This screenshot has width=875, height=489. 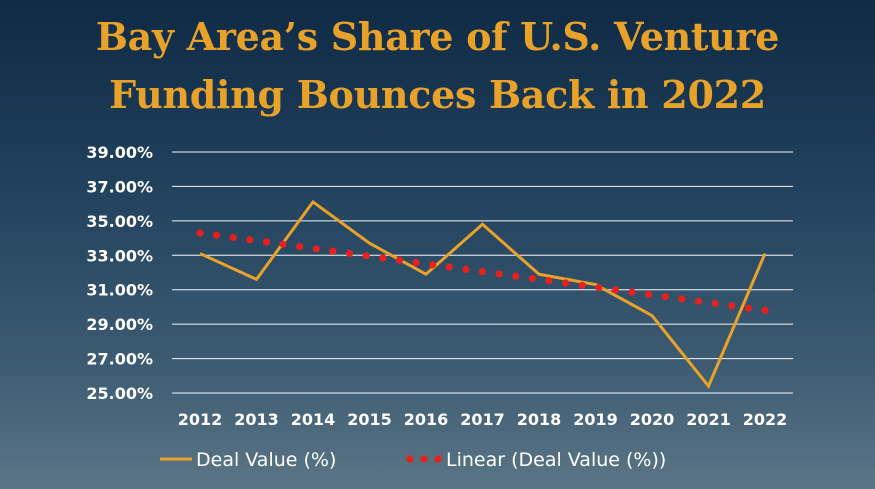 I want to click on y-tick-label: 39.00%, so click(x=119, y=152).